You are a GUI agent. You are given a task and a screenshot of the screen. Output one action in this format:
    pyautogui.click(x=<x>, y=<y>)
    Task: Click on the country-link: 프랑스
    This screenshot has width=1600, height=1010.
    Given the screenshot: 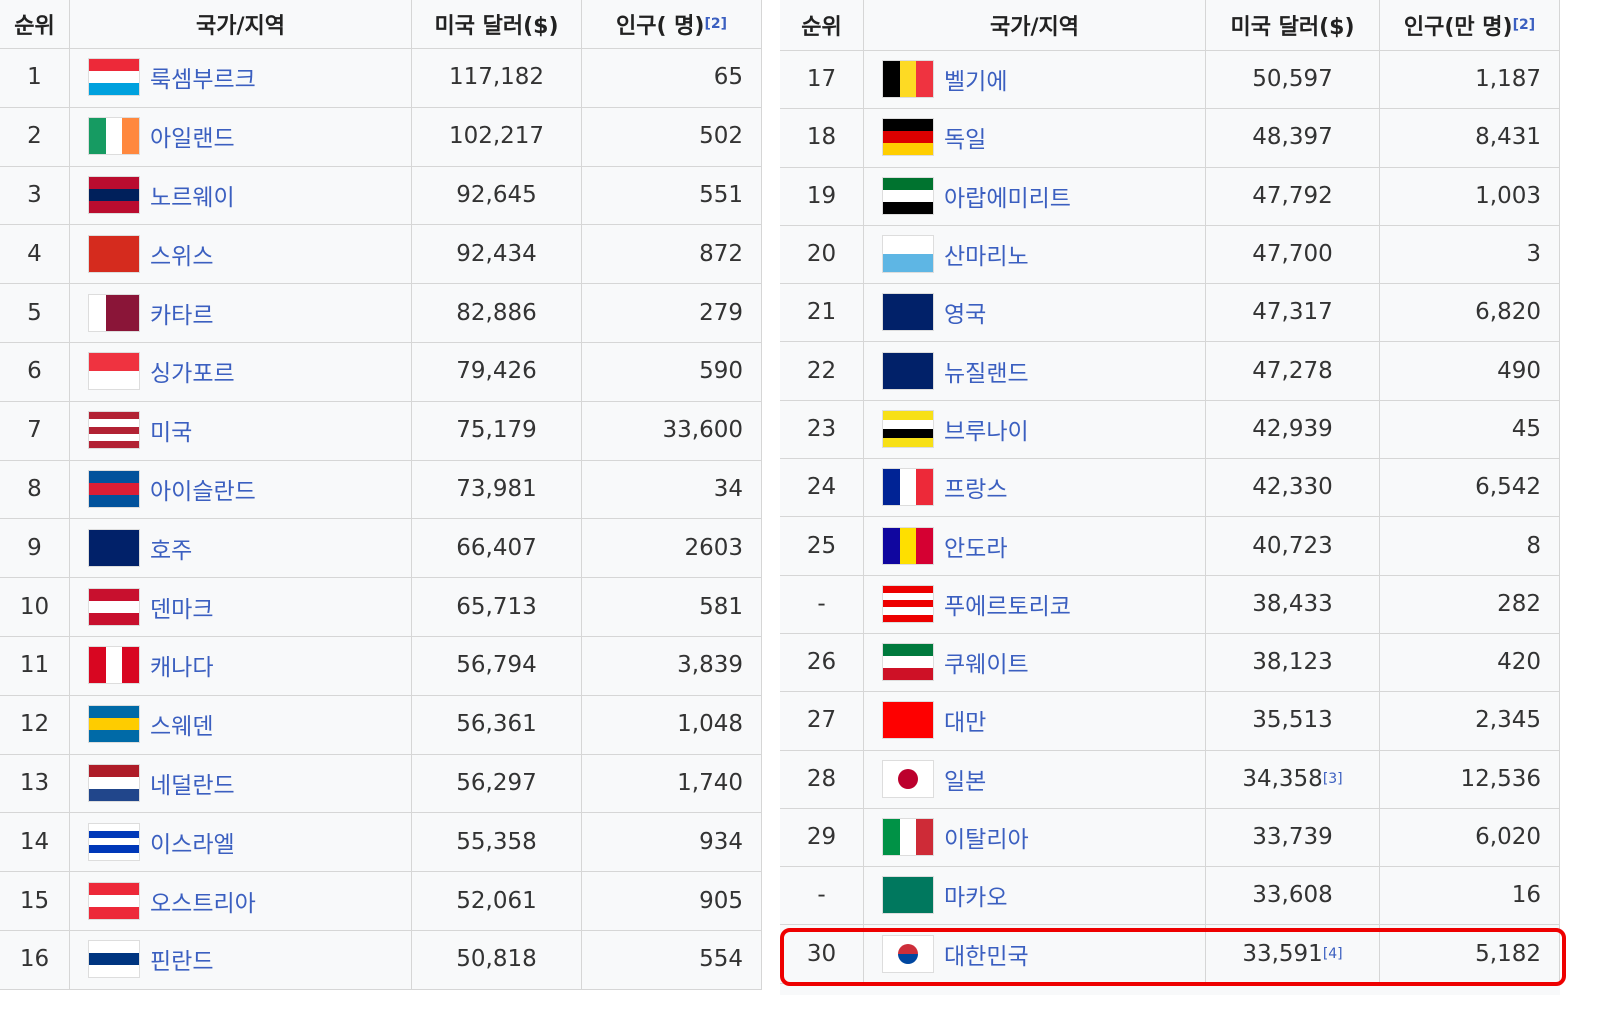 What is the action you would take?
    pyautogui.click(x=976, y=490)
    